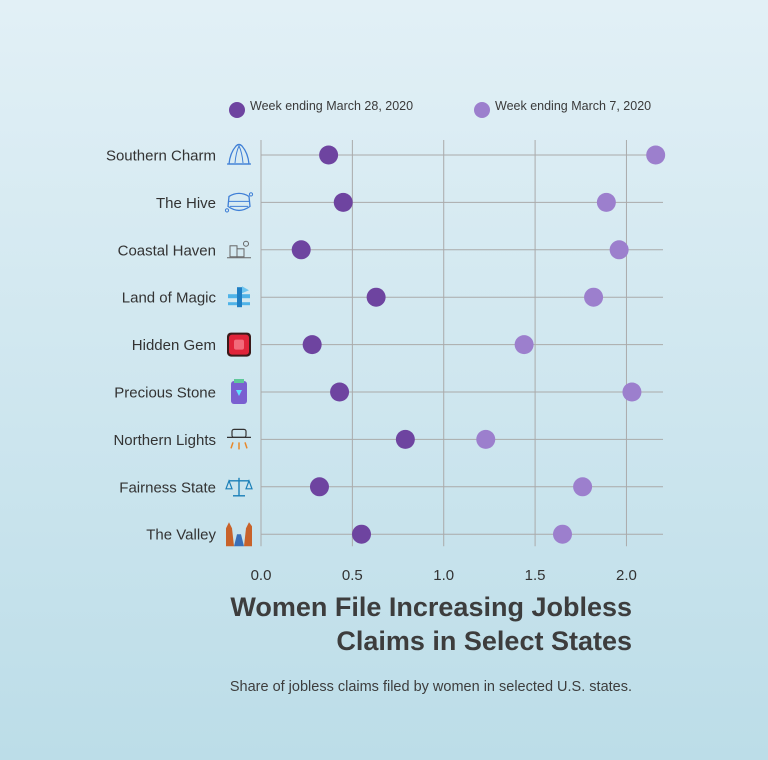 This screenshot has width=768, height=760. I want to click on legend-label: Week ending March 28, 2020, so click(331, 106).